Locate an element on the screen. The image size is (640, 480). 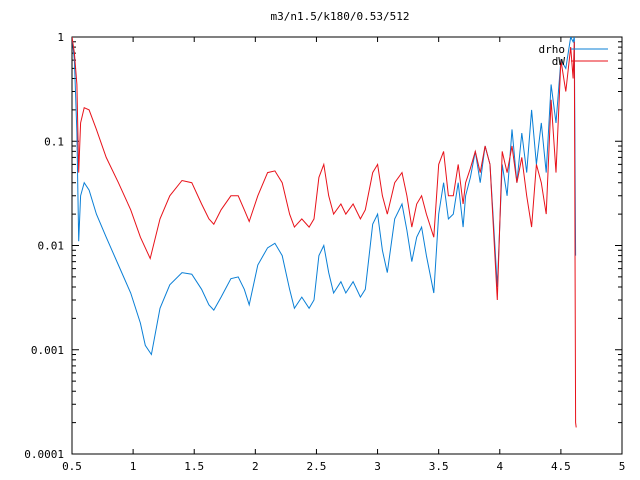
x-tick-label: 3.5 is located at coordinates (439, 466).